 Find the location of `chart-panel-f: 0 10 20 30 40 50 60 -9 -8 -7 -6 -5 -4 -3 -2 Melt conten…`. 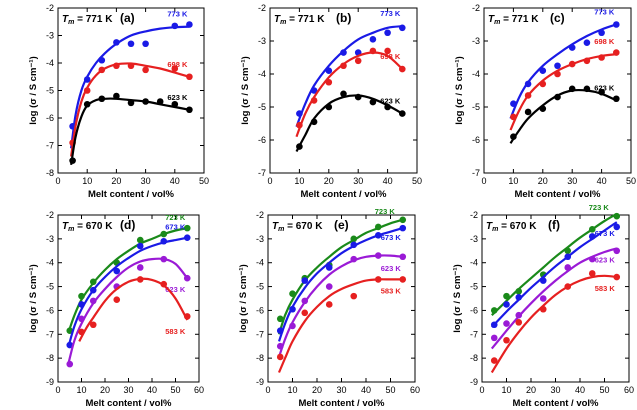

chart-panel-f: 0 10 20 30 40 50 60 -9 -8 -7 -6 -5 -4 -3 -2 Melt conten… is located at coordinates (543, 306).